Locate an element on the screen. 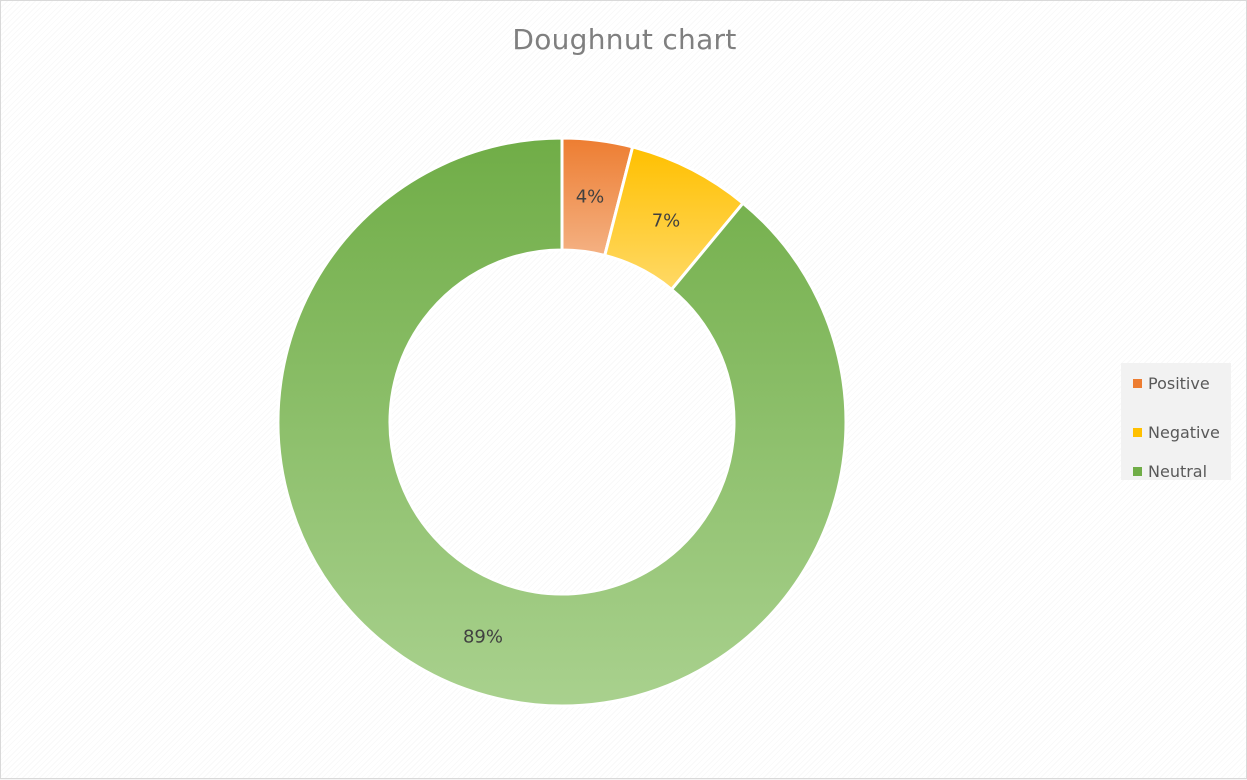 Image resolution: width=1247 pixels, height=780 pixels. legend-swatch-positive is located at coordinates (1137, 383).